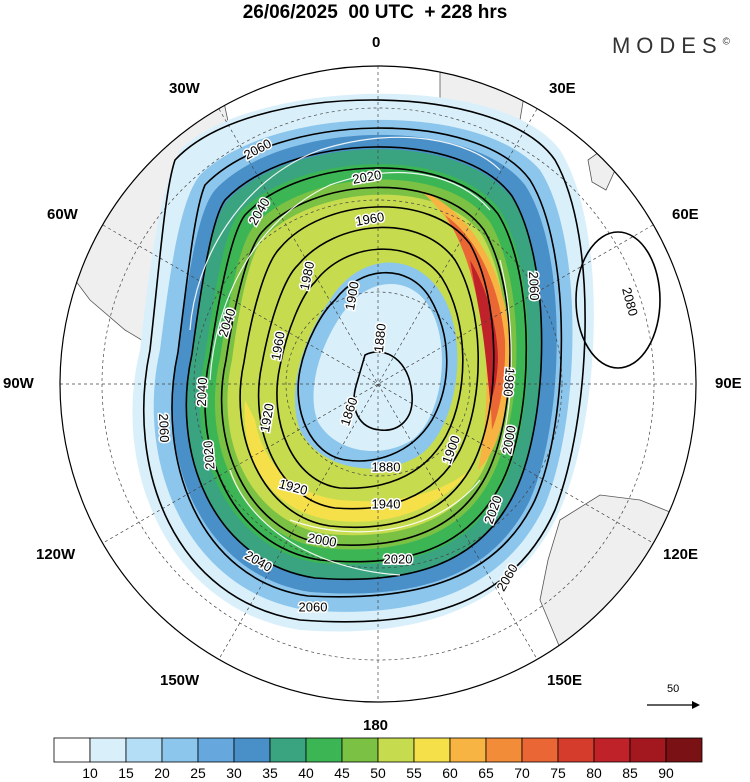 Image resolution: width=750 pixels, height=782 pixels. What do you see at coordinates (376, 725) in the screenshot?
I see `lon-label-180: 180` at bounding box center [376, 725].